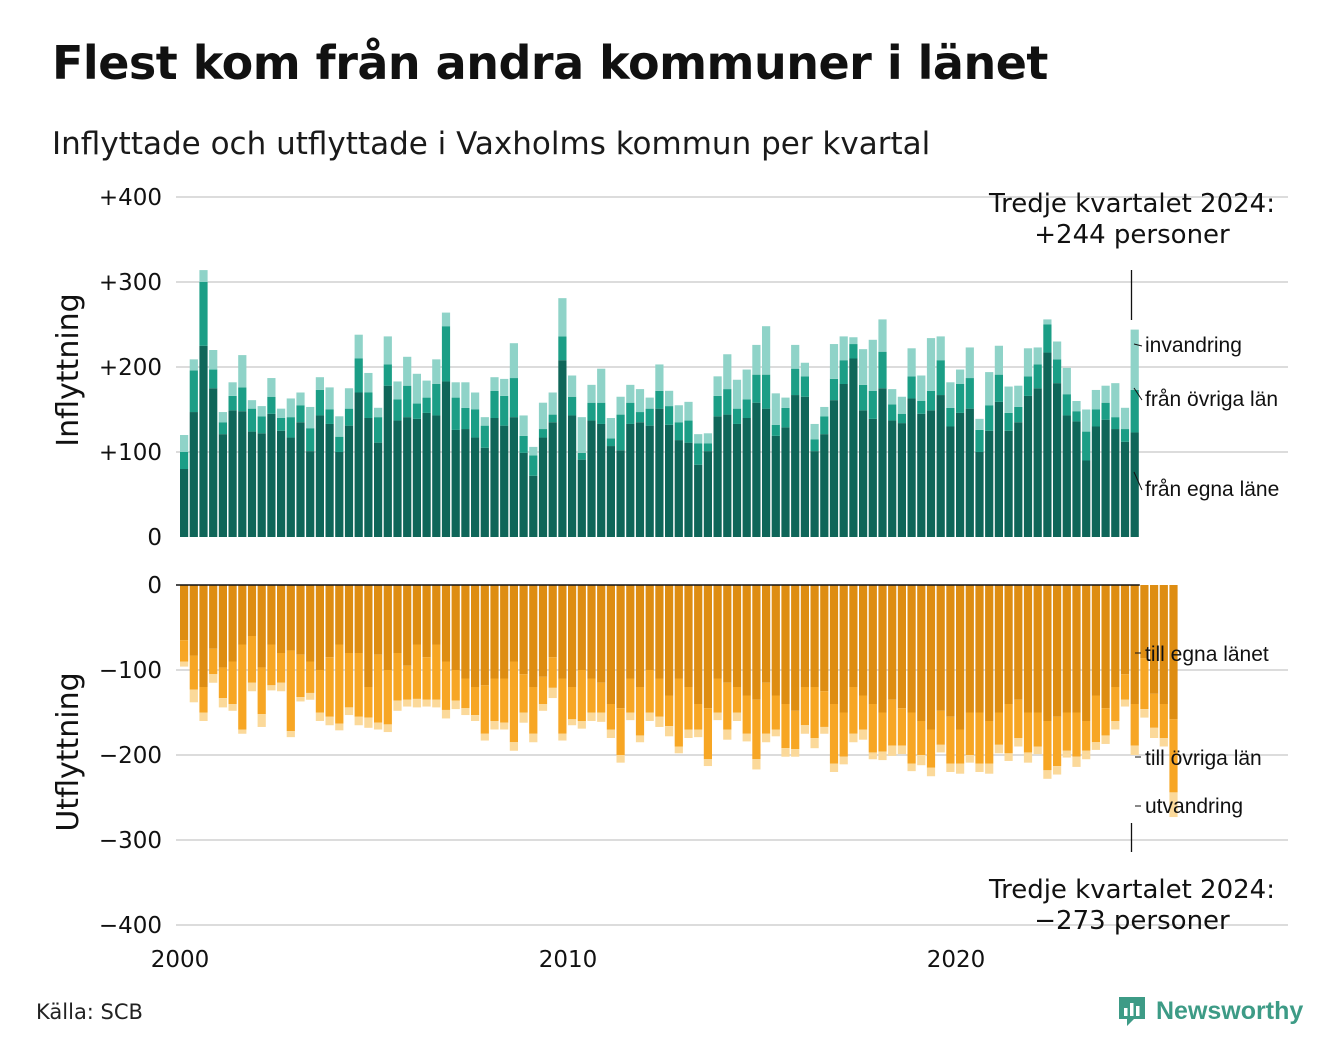 This screenshot has height=1060, width=1340. What do you see at coordinates (130, 671) in the screenshot?
I see `y-tick-label-out: −100` at bounding box center [130, 671].